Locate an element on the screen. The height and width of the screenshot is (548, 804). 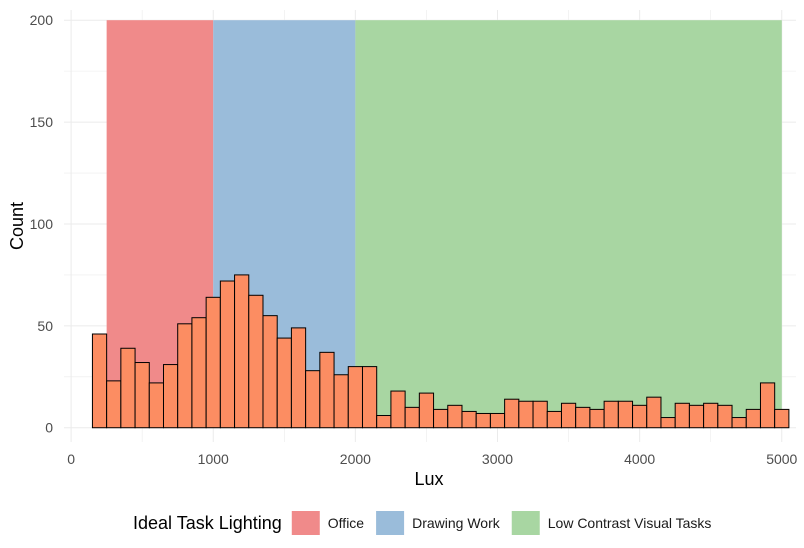
x-tick-label: 3000 is located at coordinates (497, 459).